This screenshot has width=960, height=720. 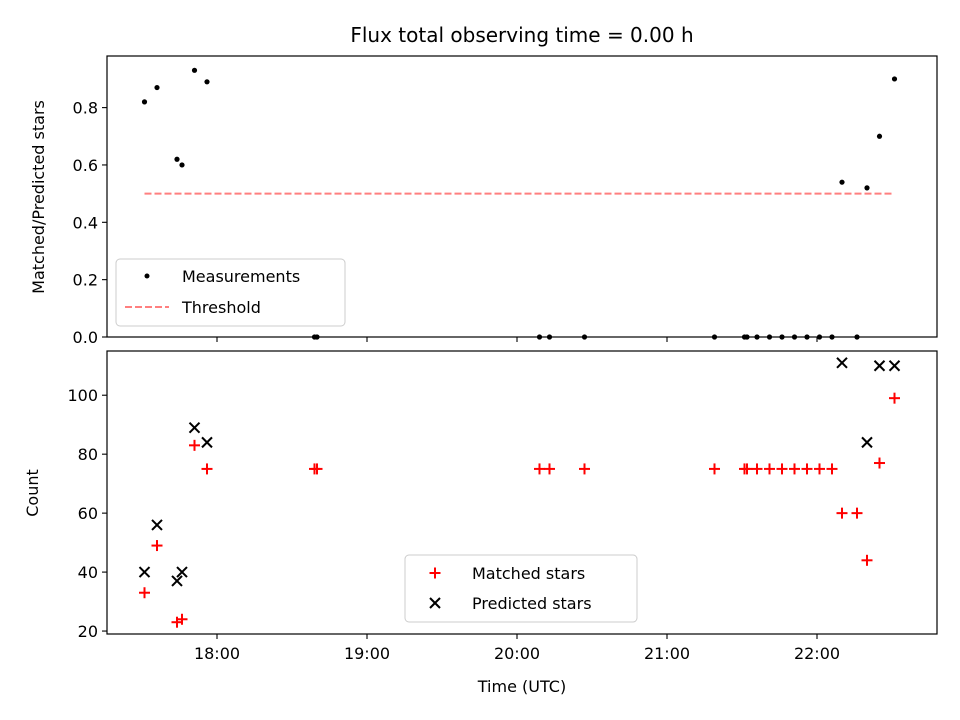 What do you see at coordinates (521, 35) in the screenshot?
I see `chart-title: Flux total observing time = 0.00 h` at bounding box center [521, 35].